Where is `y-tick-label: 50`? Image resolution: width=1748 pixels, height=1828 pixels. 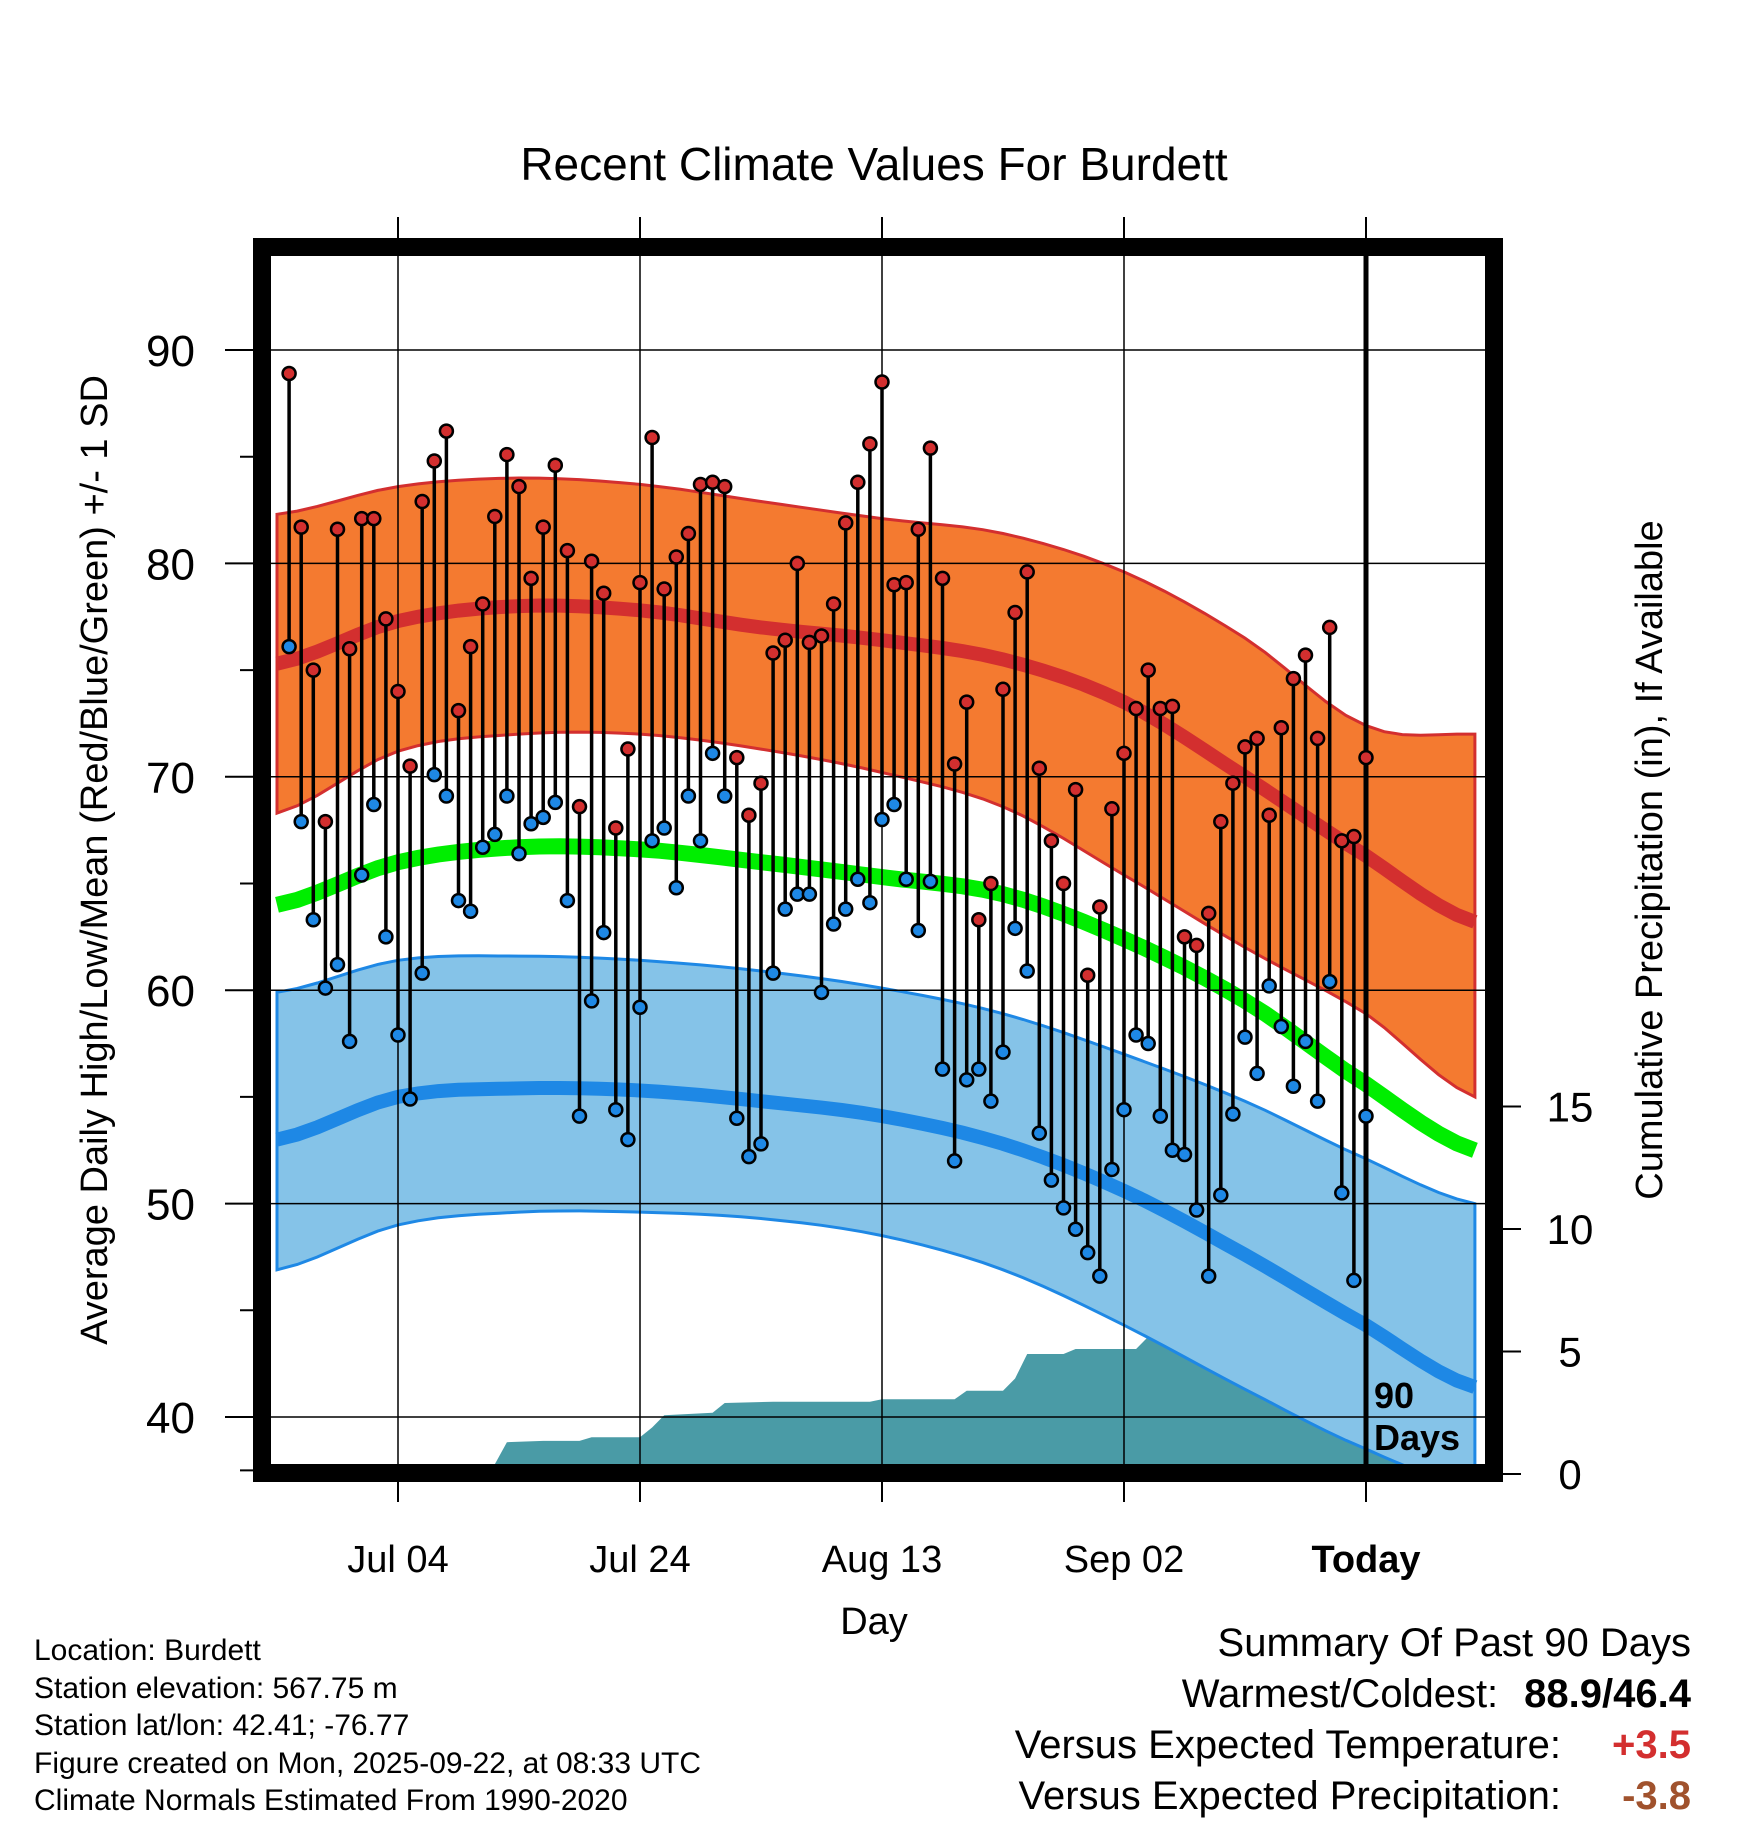
y-tick-label: 50 is located at coordinates (170, 1205).